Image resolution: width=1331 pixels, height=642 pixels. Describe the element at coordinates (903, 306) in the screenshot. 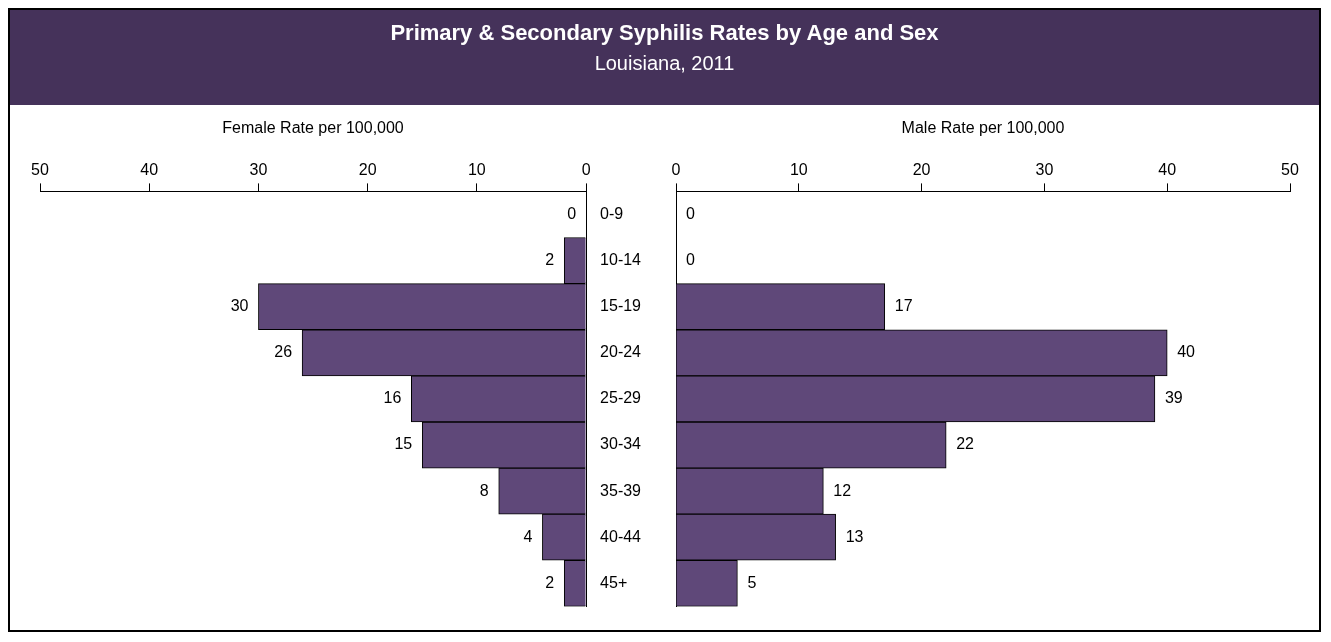

I see `data-label: 17` at that location.